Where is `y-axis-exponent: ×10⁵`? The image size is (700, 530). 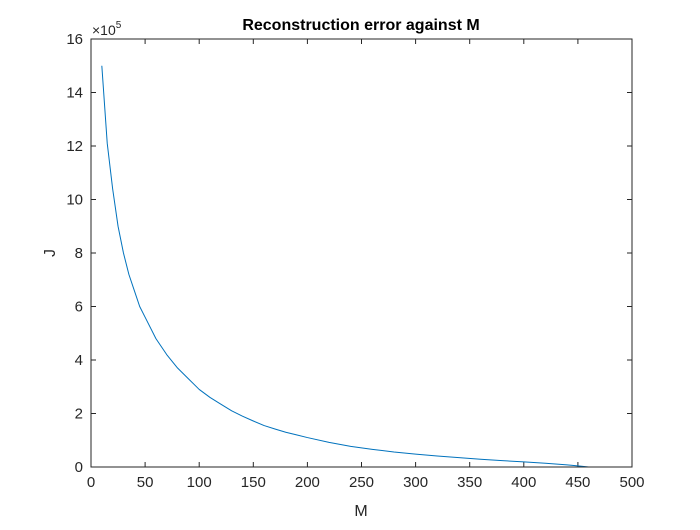 y-axis-exponent: ×10⁵ is located at coordinates (107, 29).